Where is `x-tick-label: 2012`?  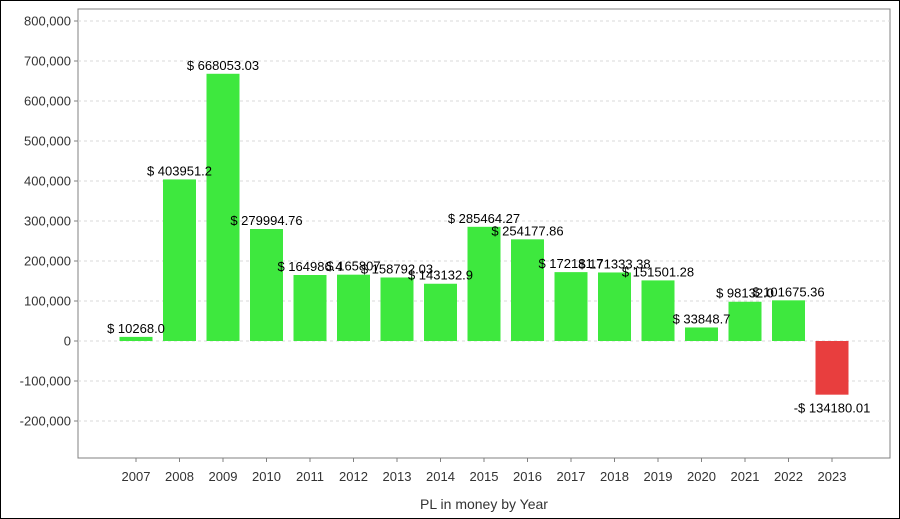 x-tick-label: 2012 is located at coordinates (353, 476).